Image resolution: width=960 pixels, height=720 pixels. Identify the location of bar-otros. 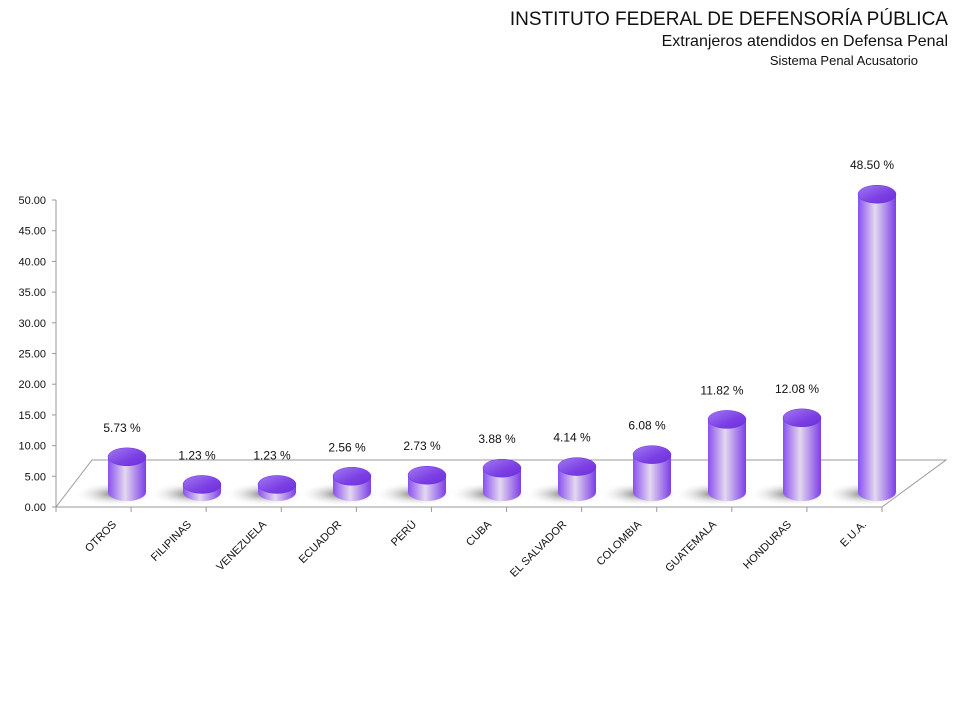
(127, 474).